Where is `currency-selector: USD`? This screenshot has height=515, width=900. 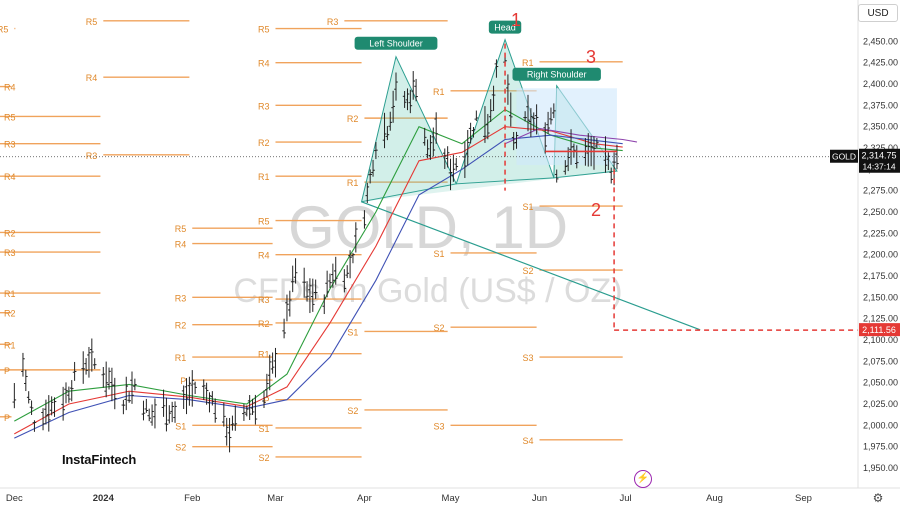 currency-selector: USD is located at coordinates (878, 13).